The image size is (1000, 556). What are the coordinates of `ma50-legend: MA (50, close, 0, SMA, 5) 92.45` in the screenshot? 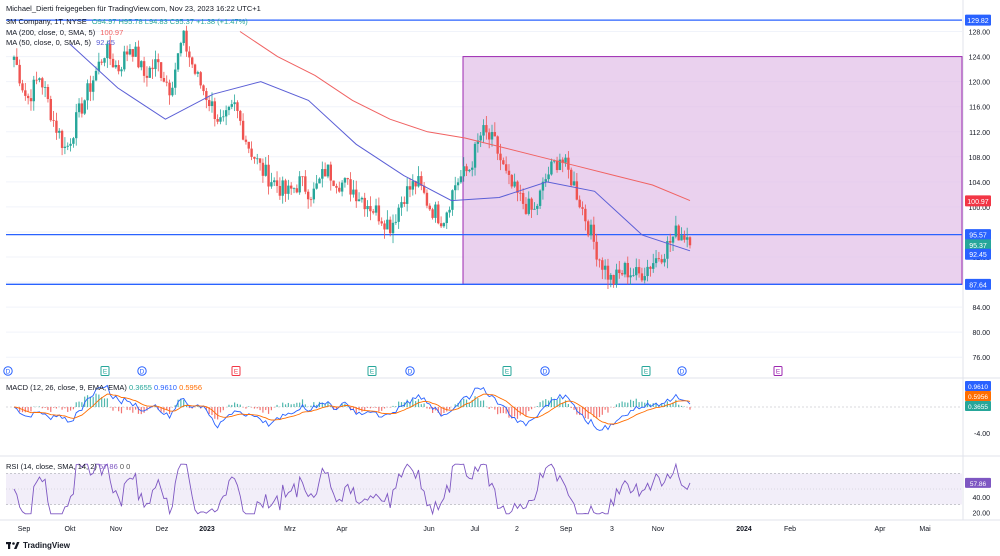 It's located at (60, 42).